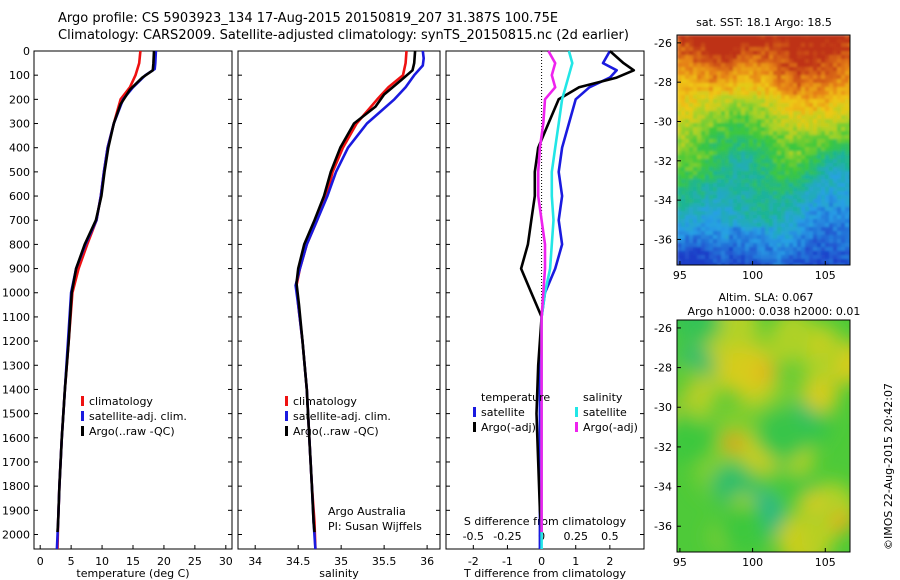 This screenshot has height=580, width=900. Describe the element at coordinates (255, 561) in the screenshot. I see `x-tick-label: 34` at that location.